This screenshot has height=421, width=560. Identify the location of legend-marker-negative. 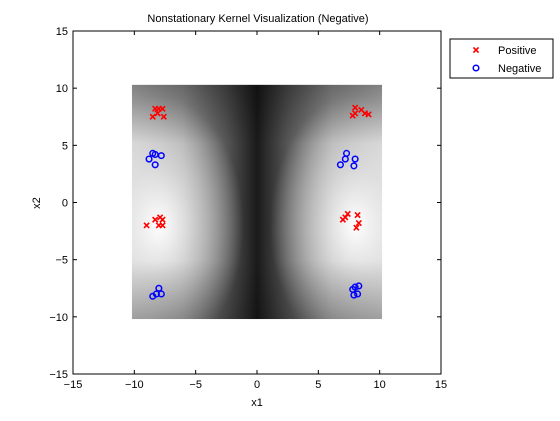
(476, 68).